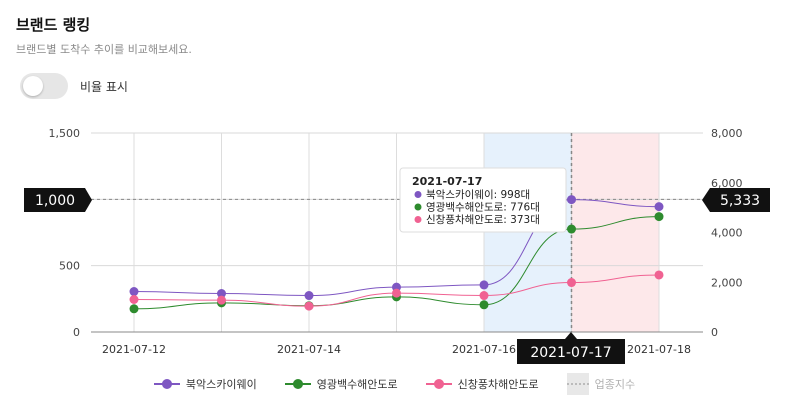 This screenshot has height=419, width=789. What do you see at coordinates (104, 86) in the screenshot?
I see `ratio-toggle-label: 비율 표시` at bounding box center [104, 86].